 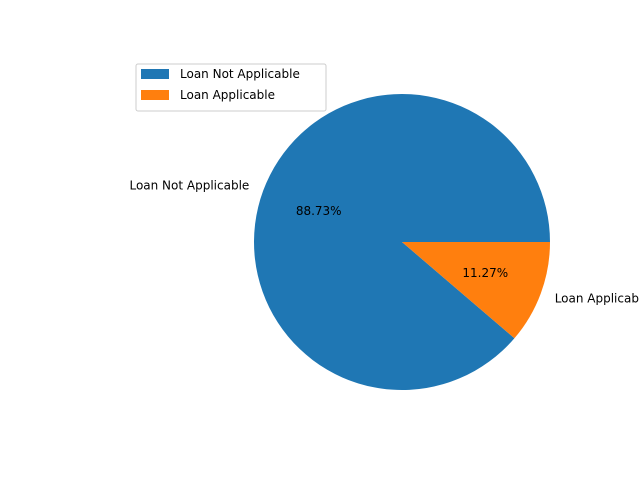 I want to click on pie-label-0: Loan Not Applicable, so click(x=189, y=186).